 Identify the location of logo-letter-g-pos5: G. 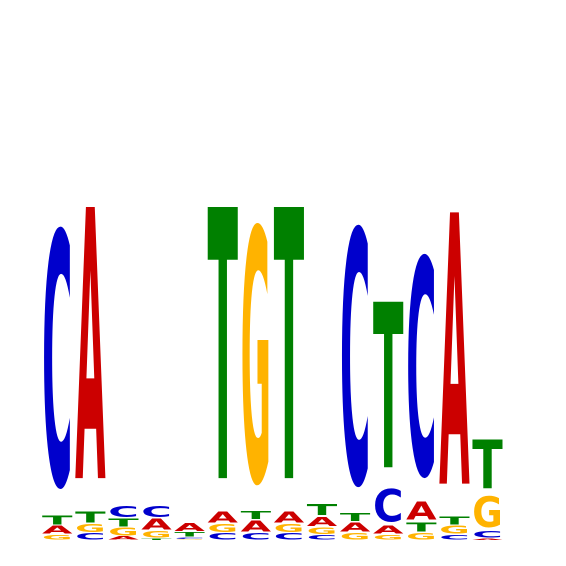
(189, 539).